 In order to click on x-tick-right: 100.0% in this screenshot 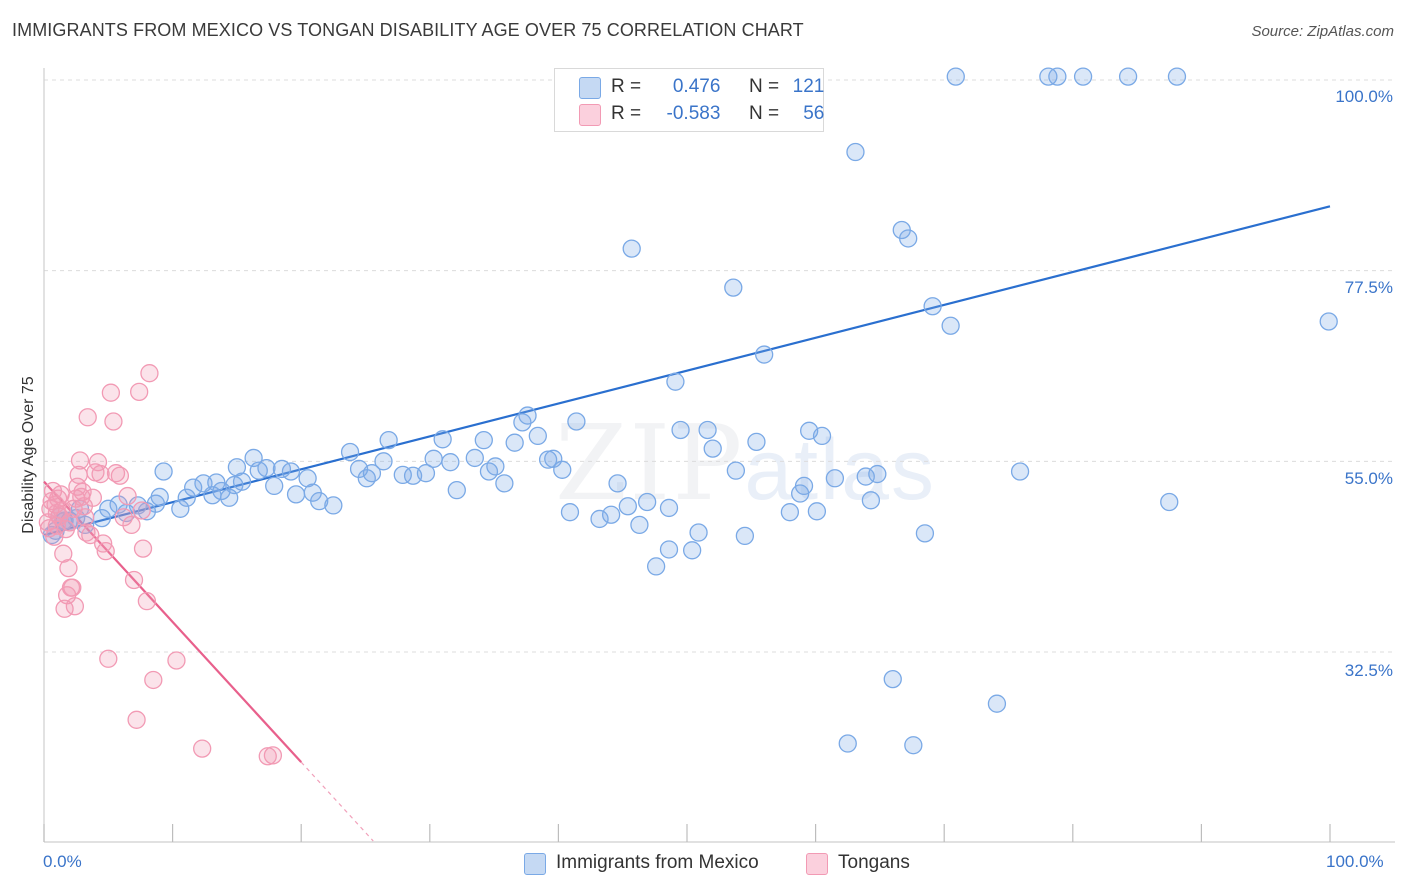, I will do `click(1355, 861)`.